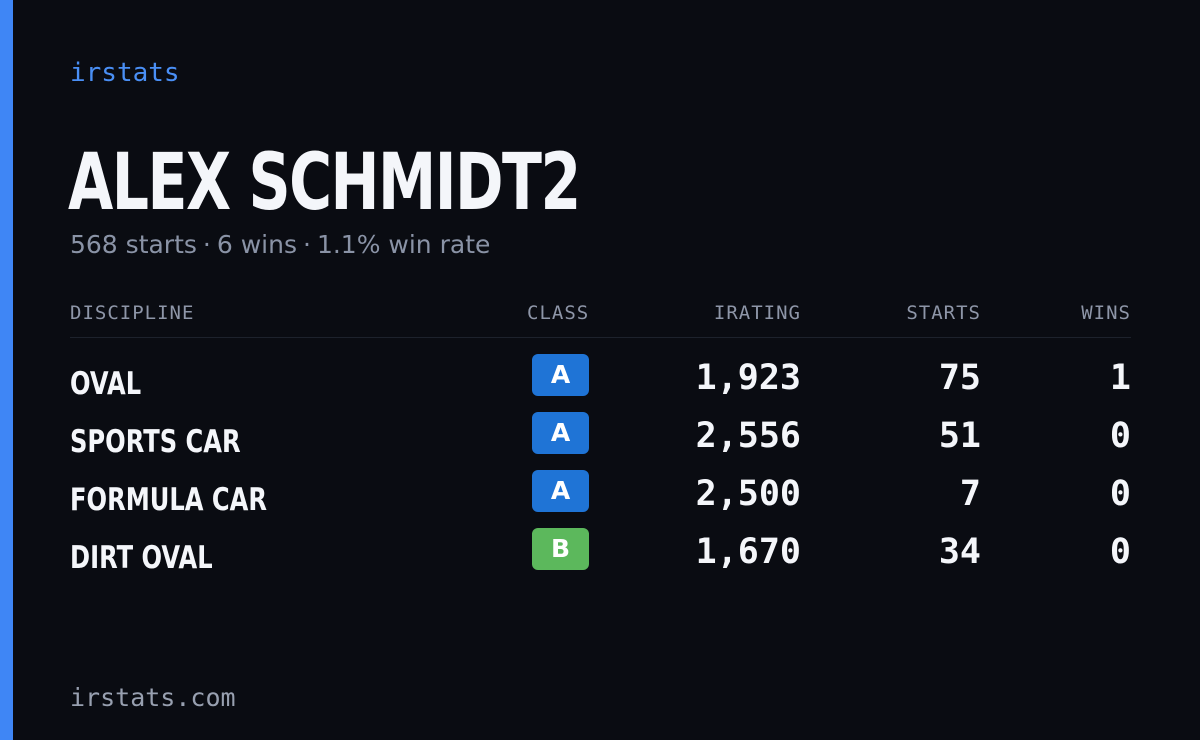 The height and width of the screenshot is (740, 1200). What do you see at coordinates (600, 499) in the screenshot?
I see `table-row: FORMULA CAR A 2,500 7 0` at bounding box center [600, 499].